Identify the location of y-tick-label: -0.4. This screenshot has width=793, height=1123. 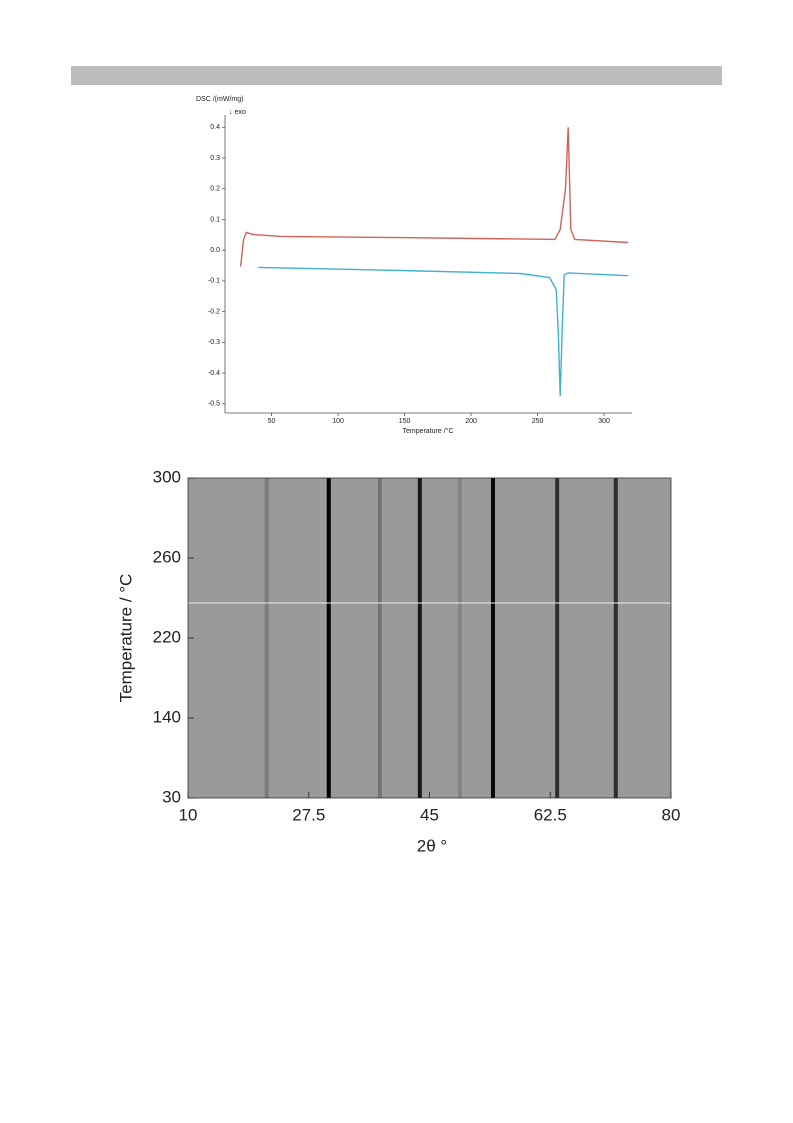
(214, 373).